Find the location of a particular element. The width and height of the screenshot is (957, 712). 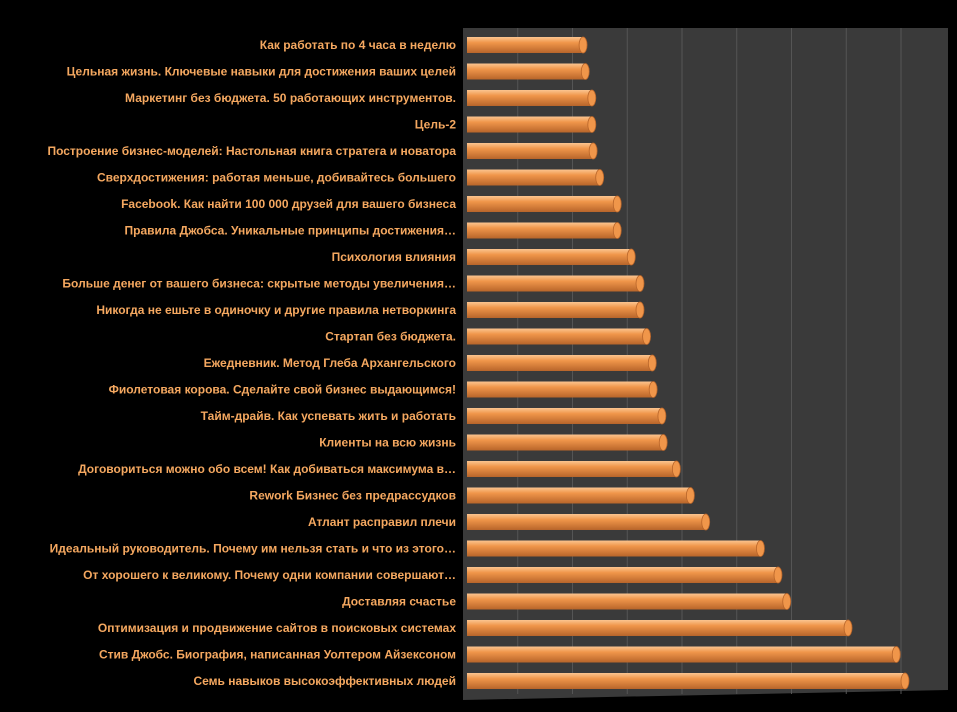

category-label: Стартап без бюджета. is located at coordinates (390, 337).